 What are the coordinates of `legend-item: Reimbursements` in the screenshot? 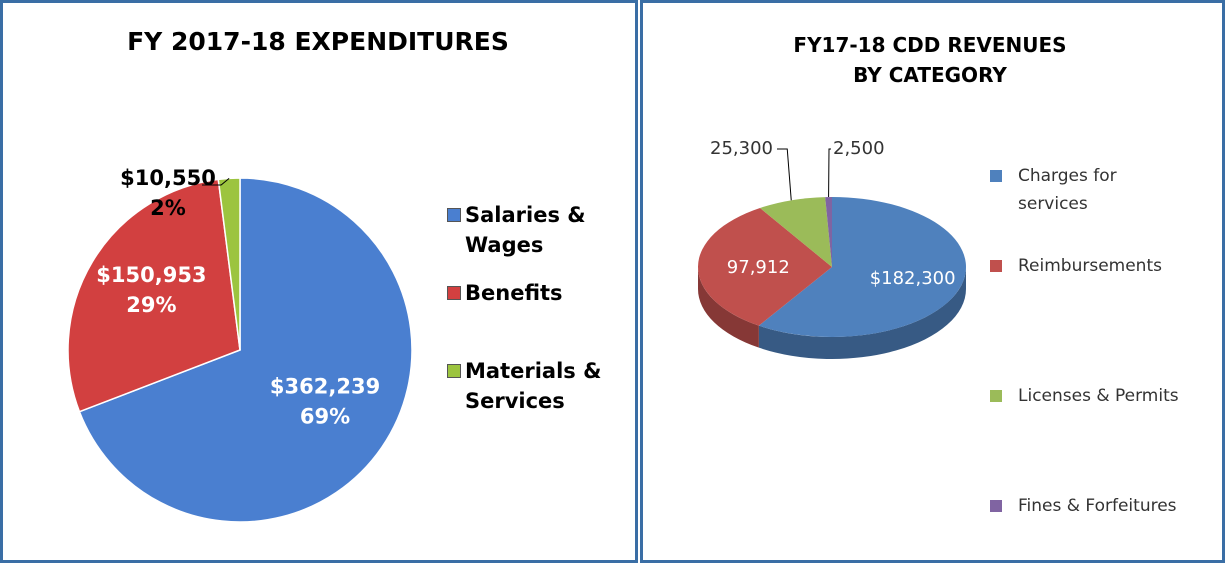 It's located at (1090, 266).